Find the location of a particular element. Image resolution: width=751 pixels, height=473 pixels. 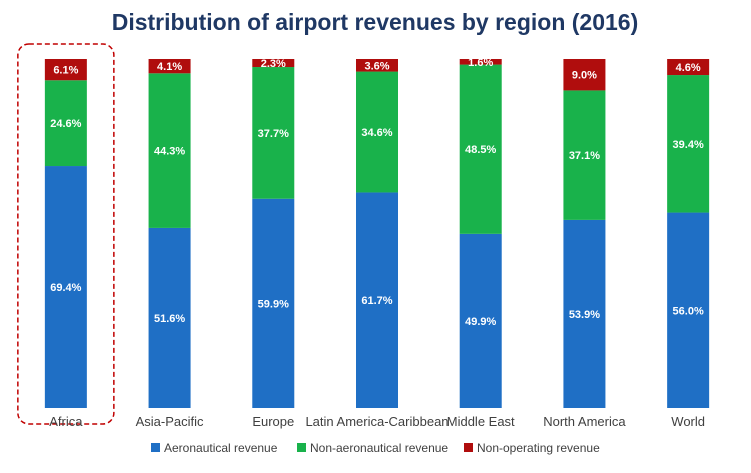

bar-non-aeronautical-revenue-middle-east is located at coordinates (480, 149).